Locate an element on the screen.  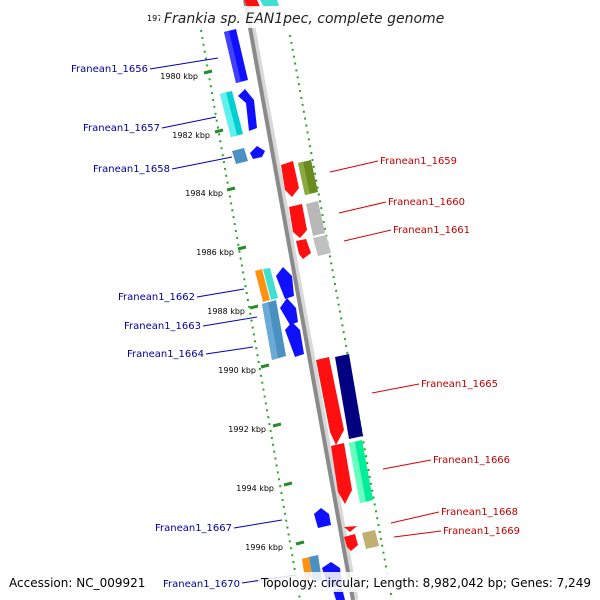
gene-feature-1662-cyan is located at coordinates (270, 284).